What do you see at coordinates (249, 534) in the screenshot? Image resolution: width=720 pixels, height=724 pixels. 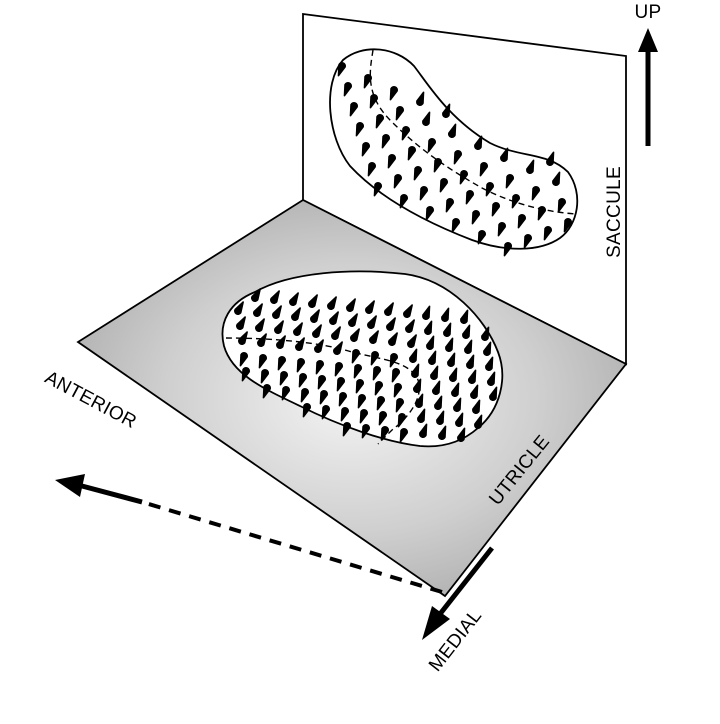 I see `arrow-anterior-icon` at bounding box center [249, 534].